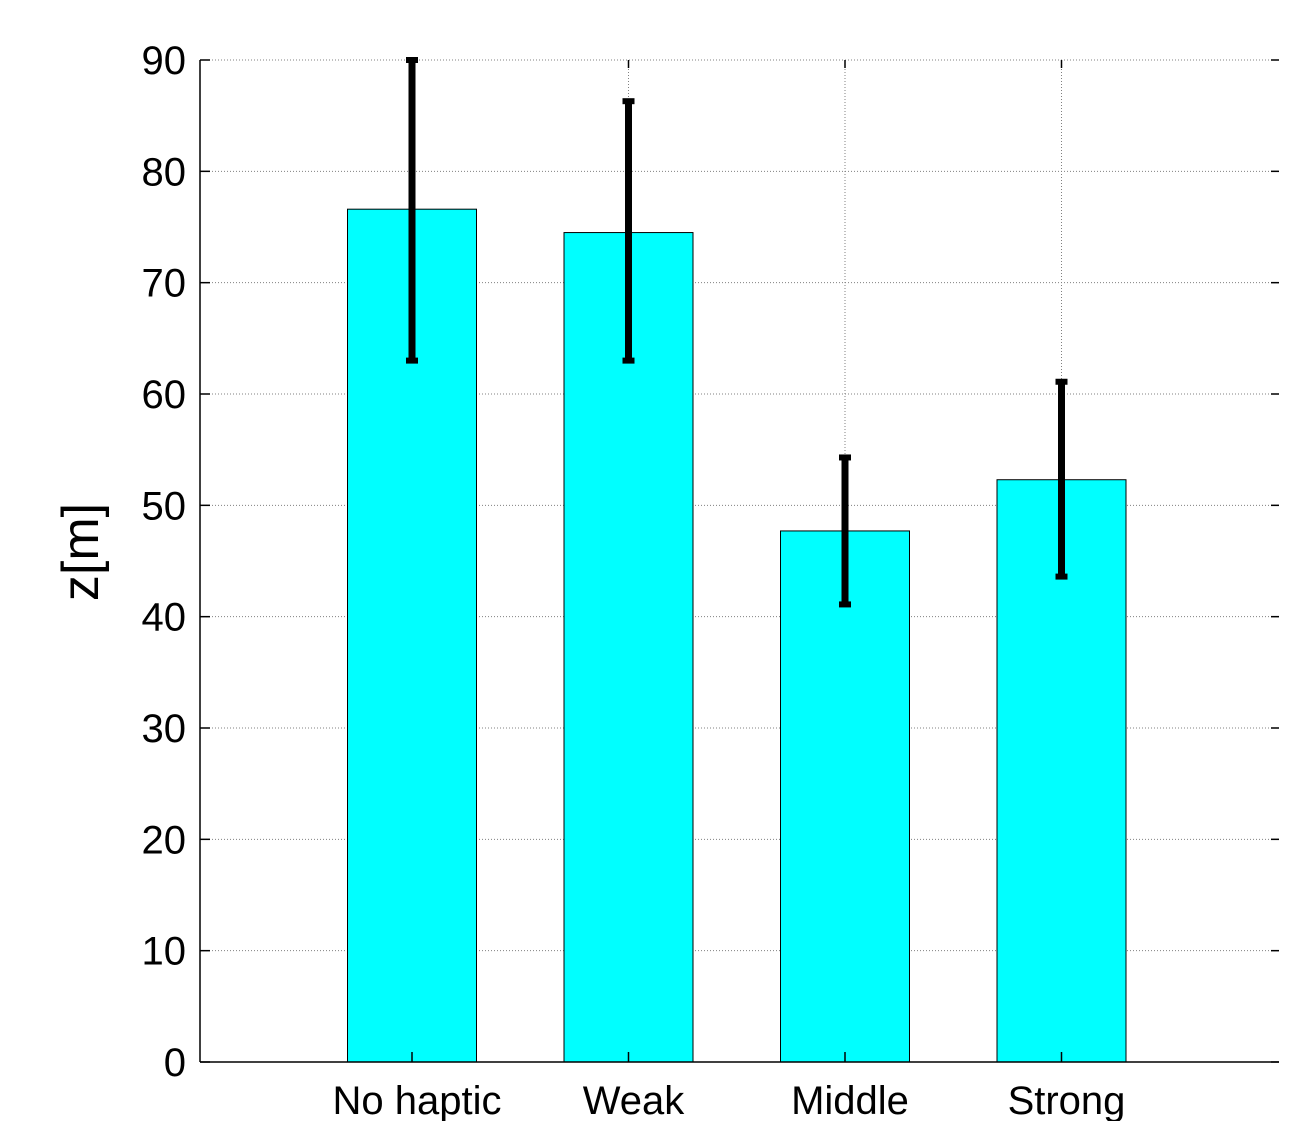 The width and height of the screenshot is (1309, 1121). Describe the element at coordinates (164, 840) in the screenshot. I see `y-tick-label: 20` at that location.